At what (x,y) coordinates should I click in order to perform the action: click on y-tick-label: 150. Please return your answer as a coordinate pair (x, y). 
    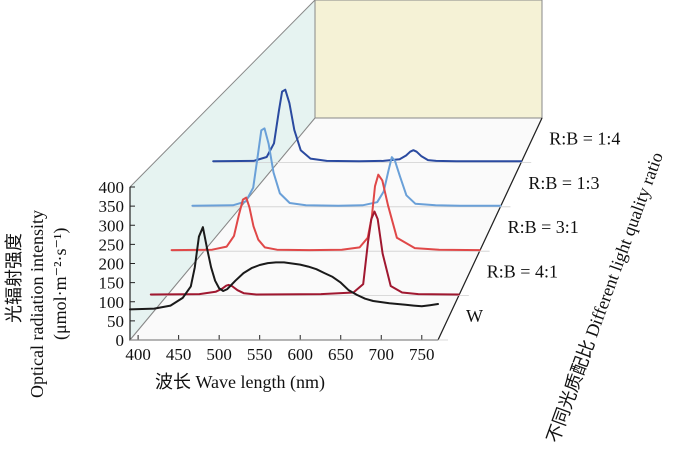
    Looking at the image, I should click on (112, 283).